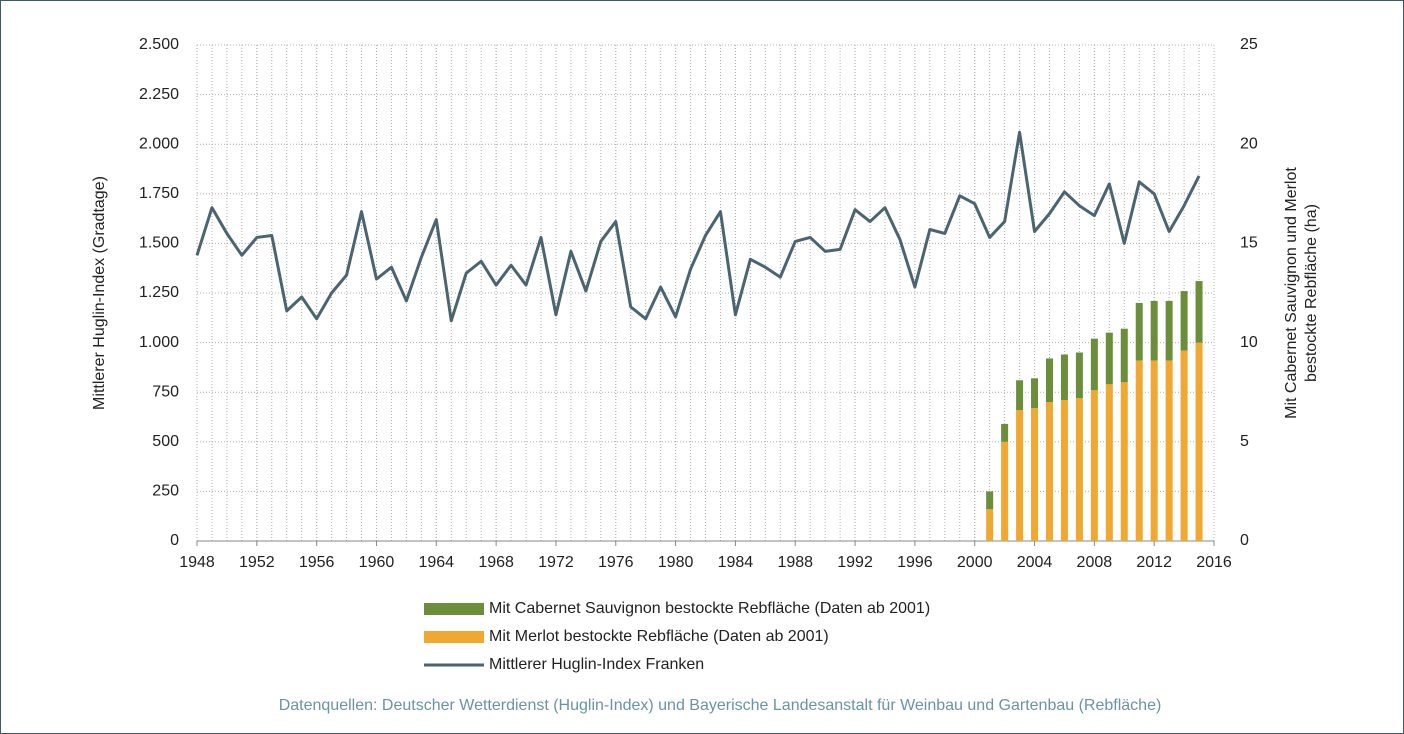 The image size is (1404, 734). Describe the element at coordinates (1154, 562) in the screenshot. I see `x-tick-label: 2012` at that location.